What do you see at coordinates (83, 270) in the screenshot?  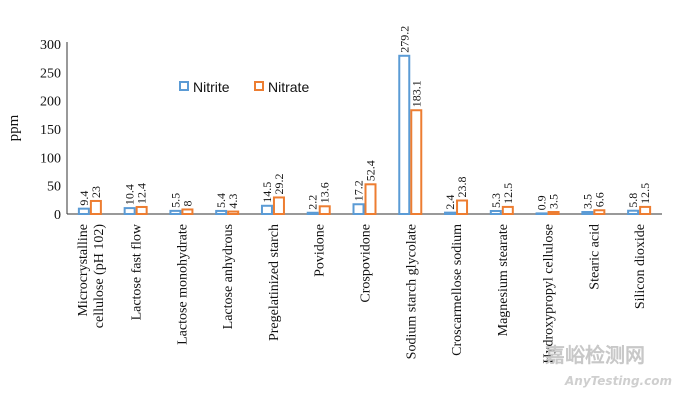 I see `category-label: Microcrystalline` at bounding box center [83, 270].